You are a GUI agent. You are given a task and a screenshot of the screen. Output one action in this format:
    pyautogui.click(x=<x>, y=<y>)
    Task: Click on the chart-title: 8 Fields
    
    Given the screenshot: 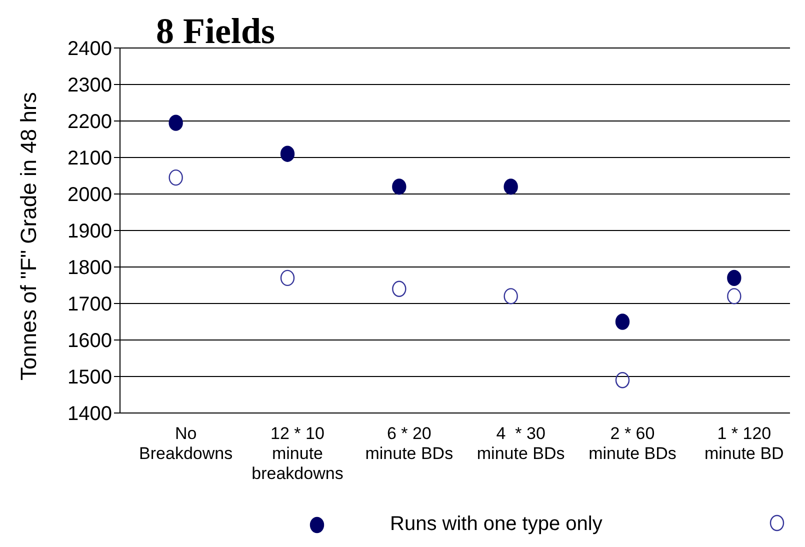 What is the action you would take?
    pyautogui.click(x=216, y=31)
    